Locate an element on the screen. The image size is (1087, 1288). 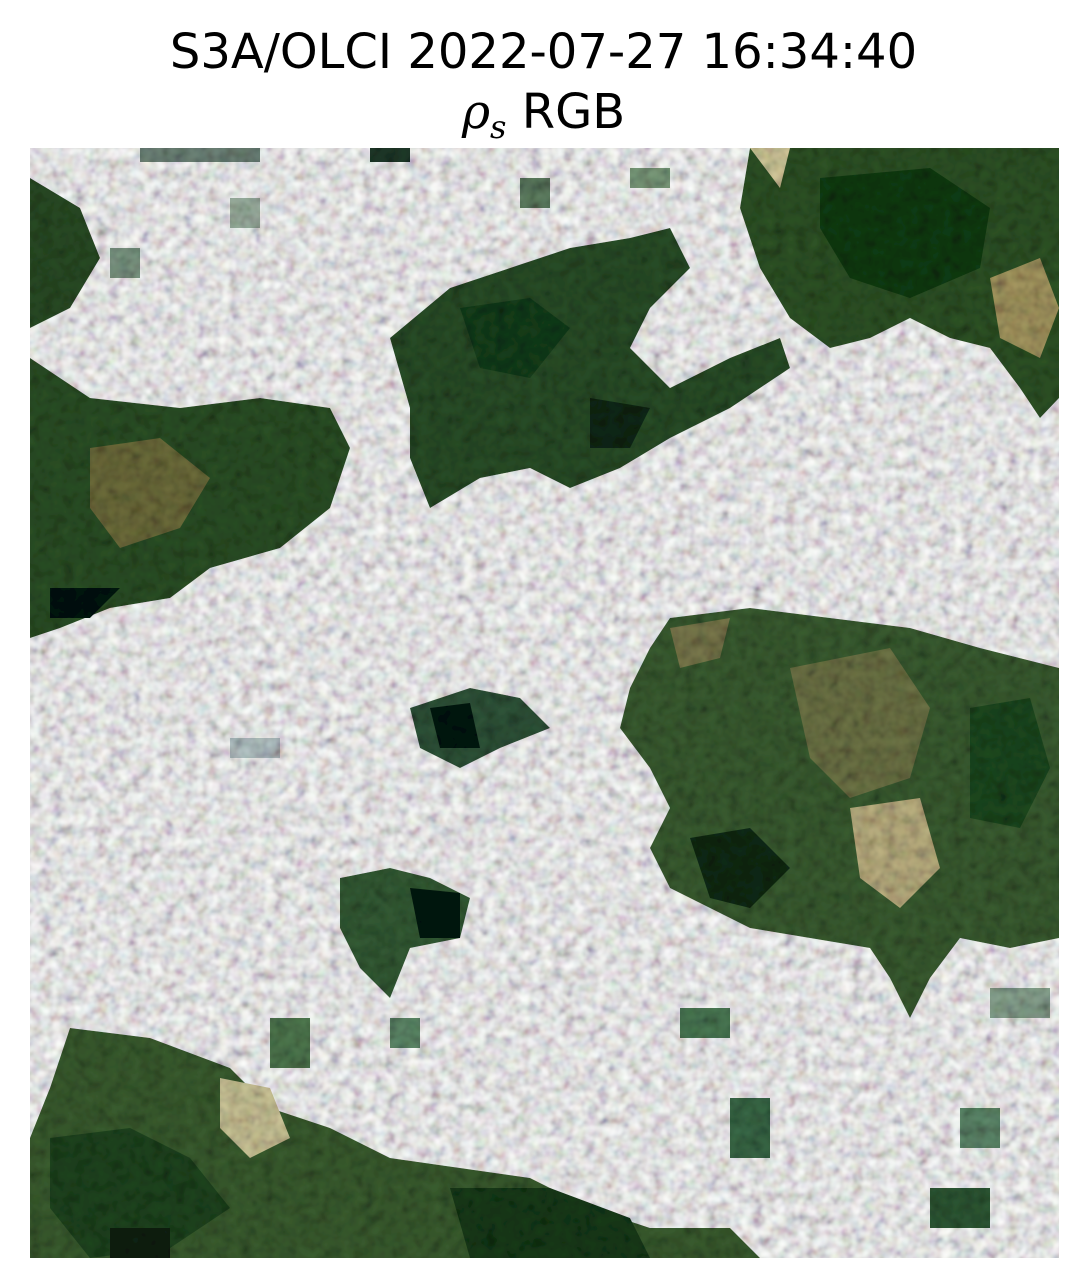
rho-symbol: ρ is located at coordinates (476, 112).